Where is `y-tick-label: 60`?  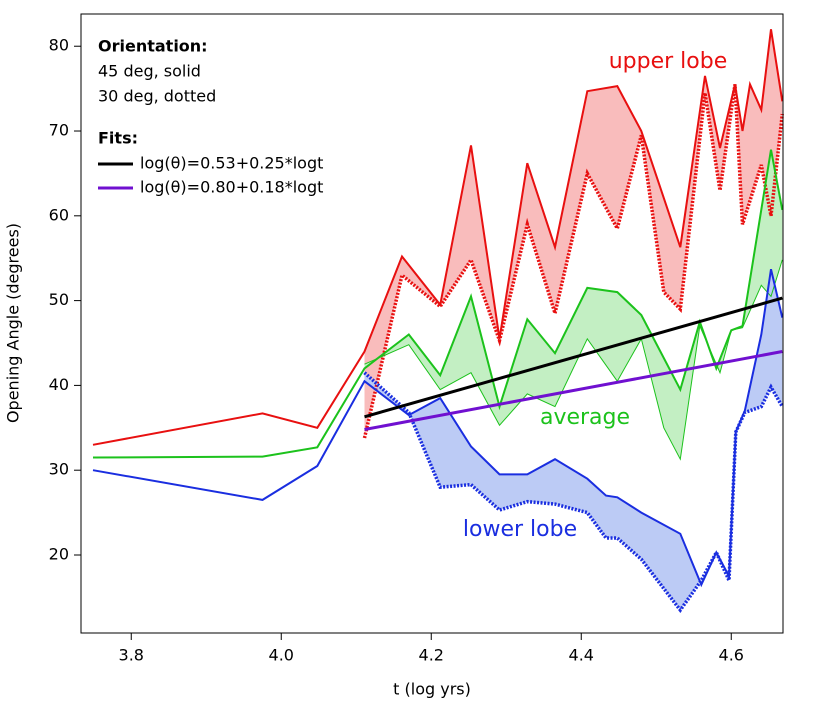 y-tick-label: 60 is located at coordinates (59, 214).